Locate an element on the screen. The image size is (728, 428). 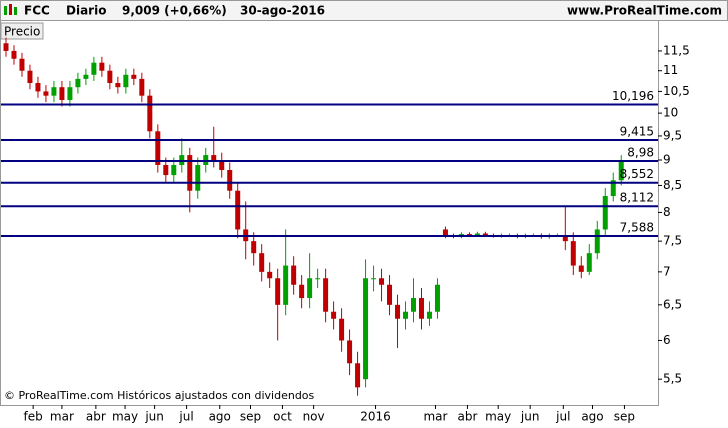
x-tick-label: feb is located at coordinates (33, 417).